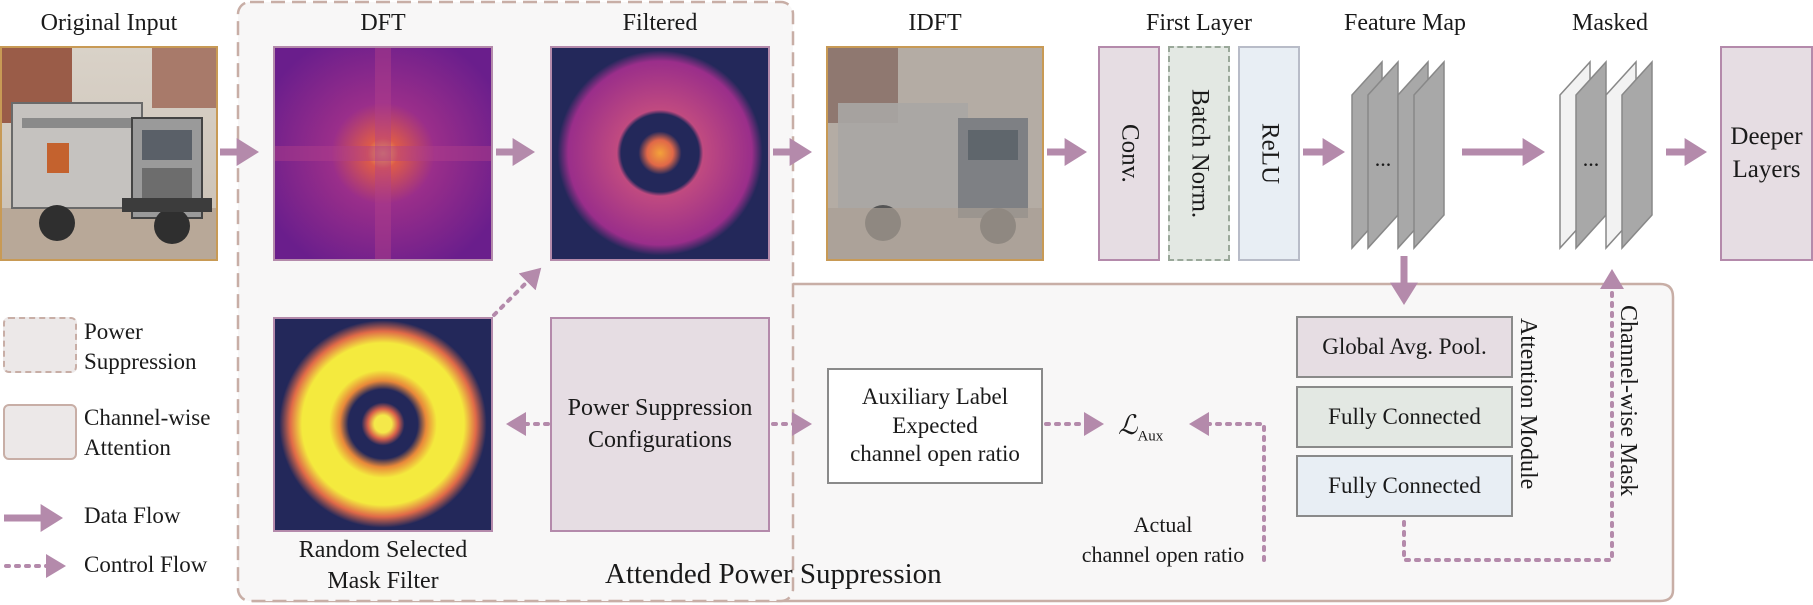  I want to click on global-avg-pool-label: Global Avg. Pool., so click(1404, 347).